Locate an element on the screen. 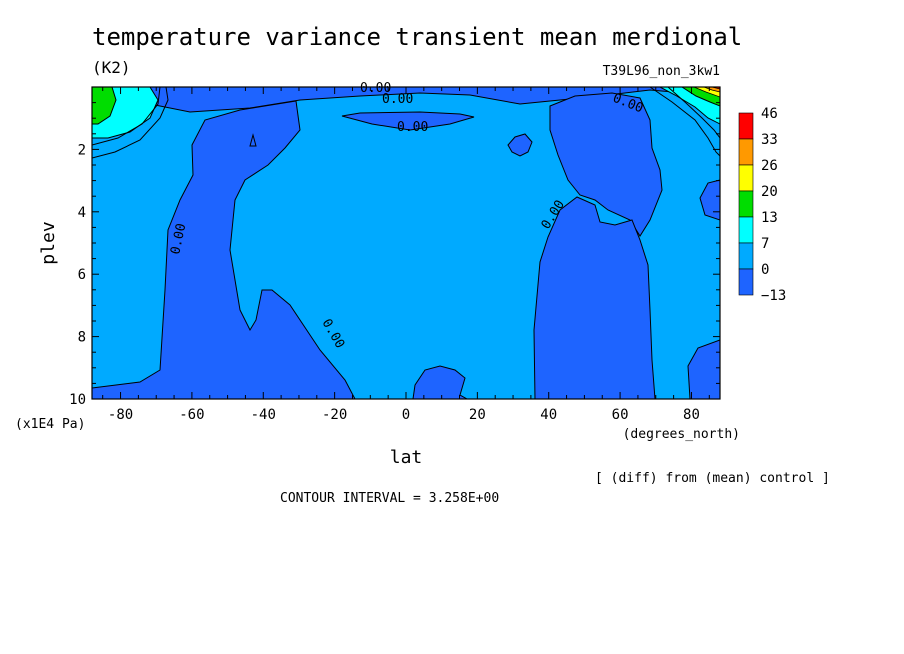 The width and height of the screenshot is (904, 654). neg-region-right-lower is located at coordinates (594, 297).